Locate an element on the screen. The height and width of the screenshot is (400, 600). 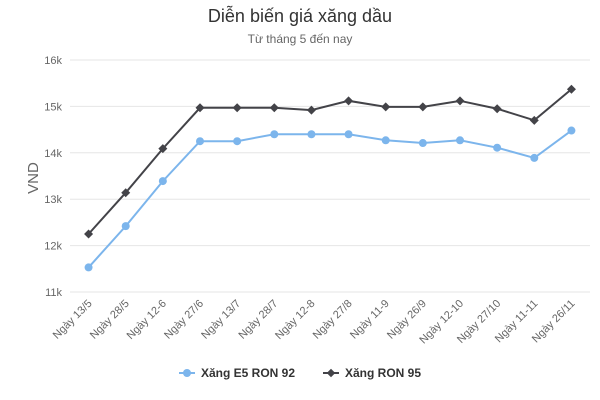
chart-title: Diễn biến giá xăng dầu is located at coordinates (300, 16).